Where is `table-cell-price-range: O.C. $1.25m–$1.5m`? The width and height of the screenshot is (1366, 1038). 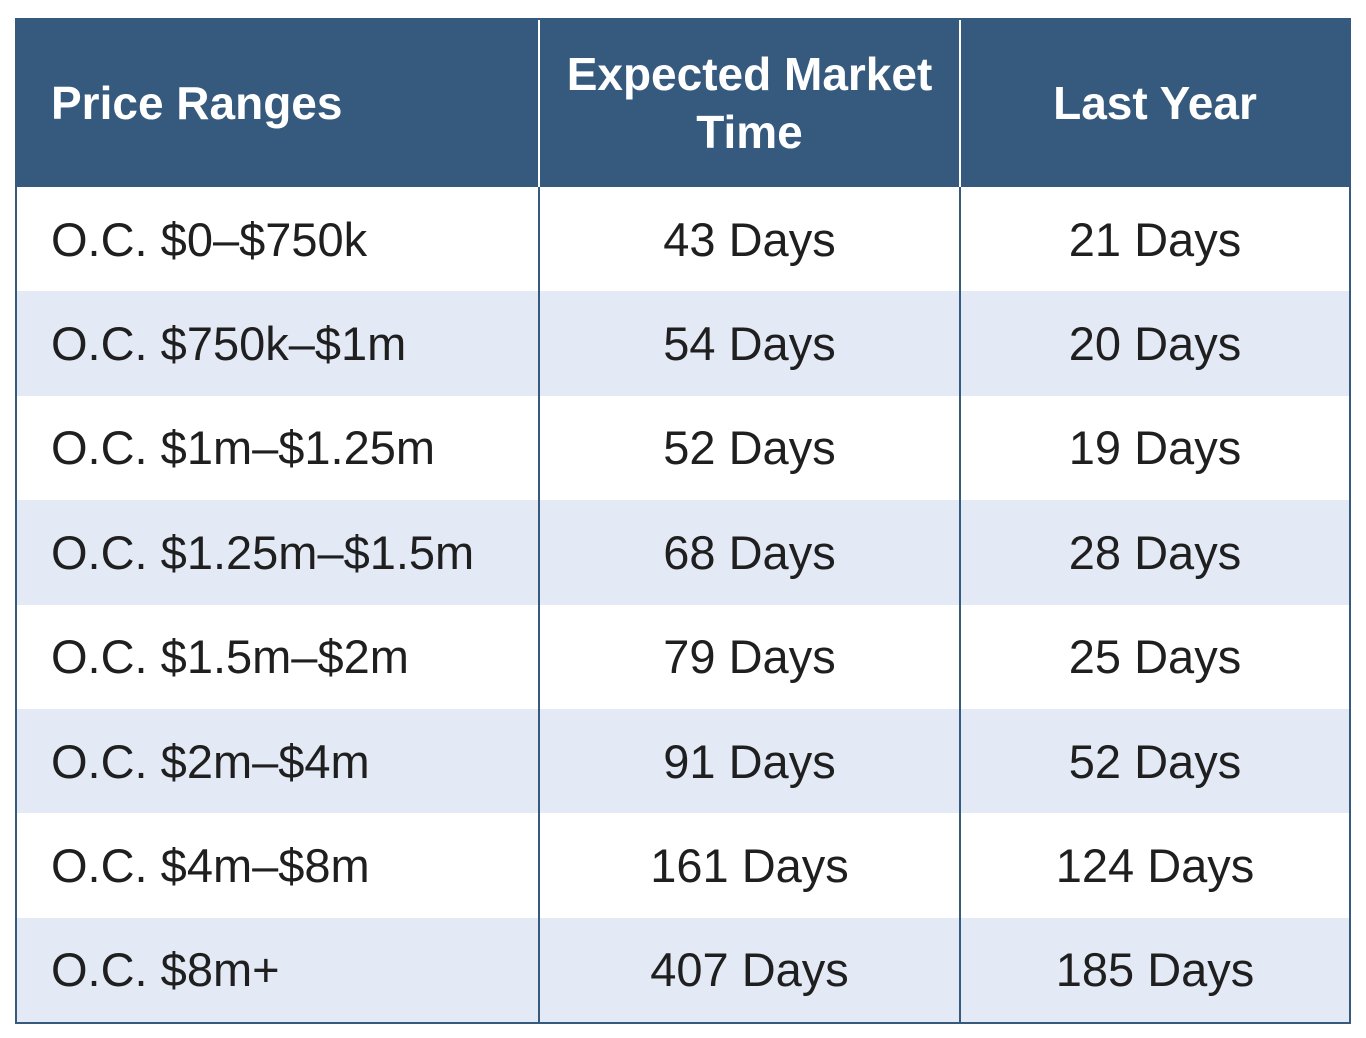
table-cell-price-range: O.C. $1.25m–$1.5m is located at coordinates (277, 552).